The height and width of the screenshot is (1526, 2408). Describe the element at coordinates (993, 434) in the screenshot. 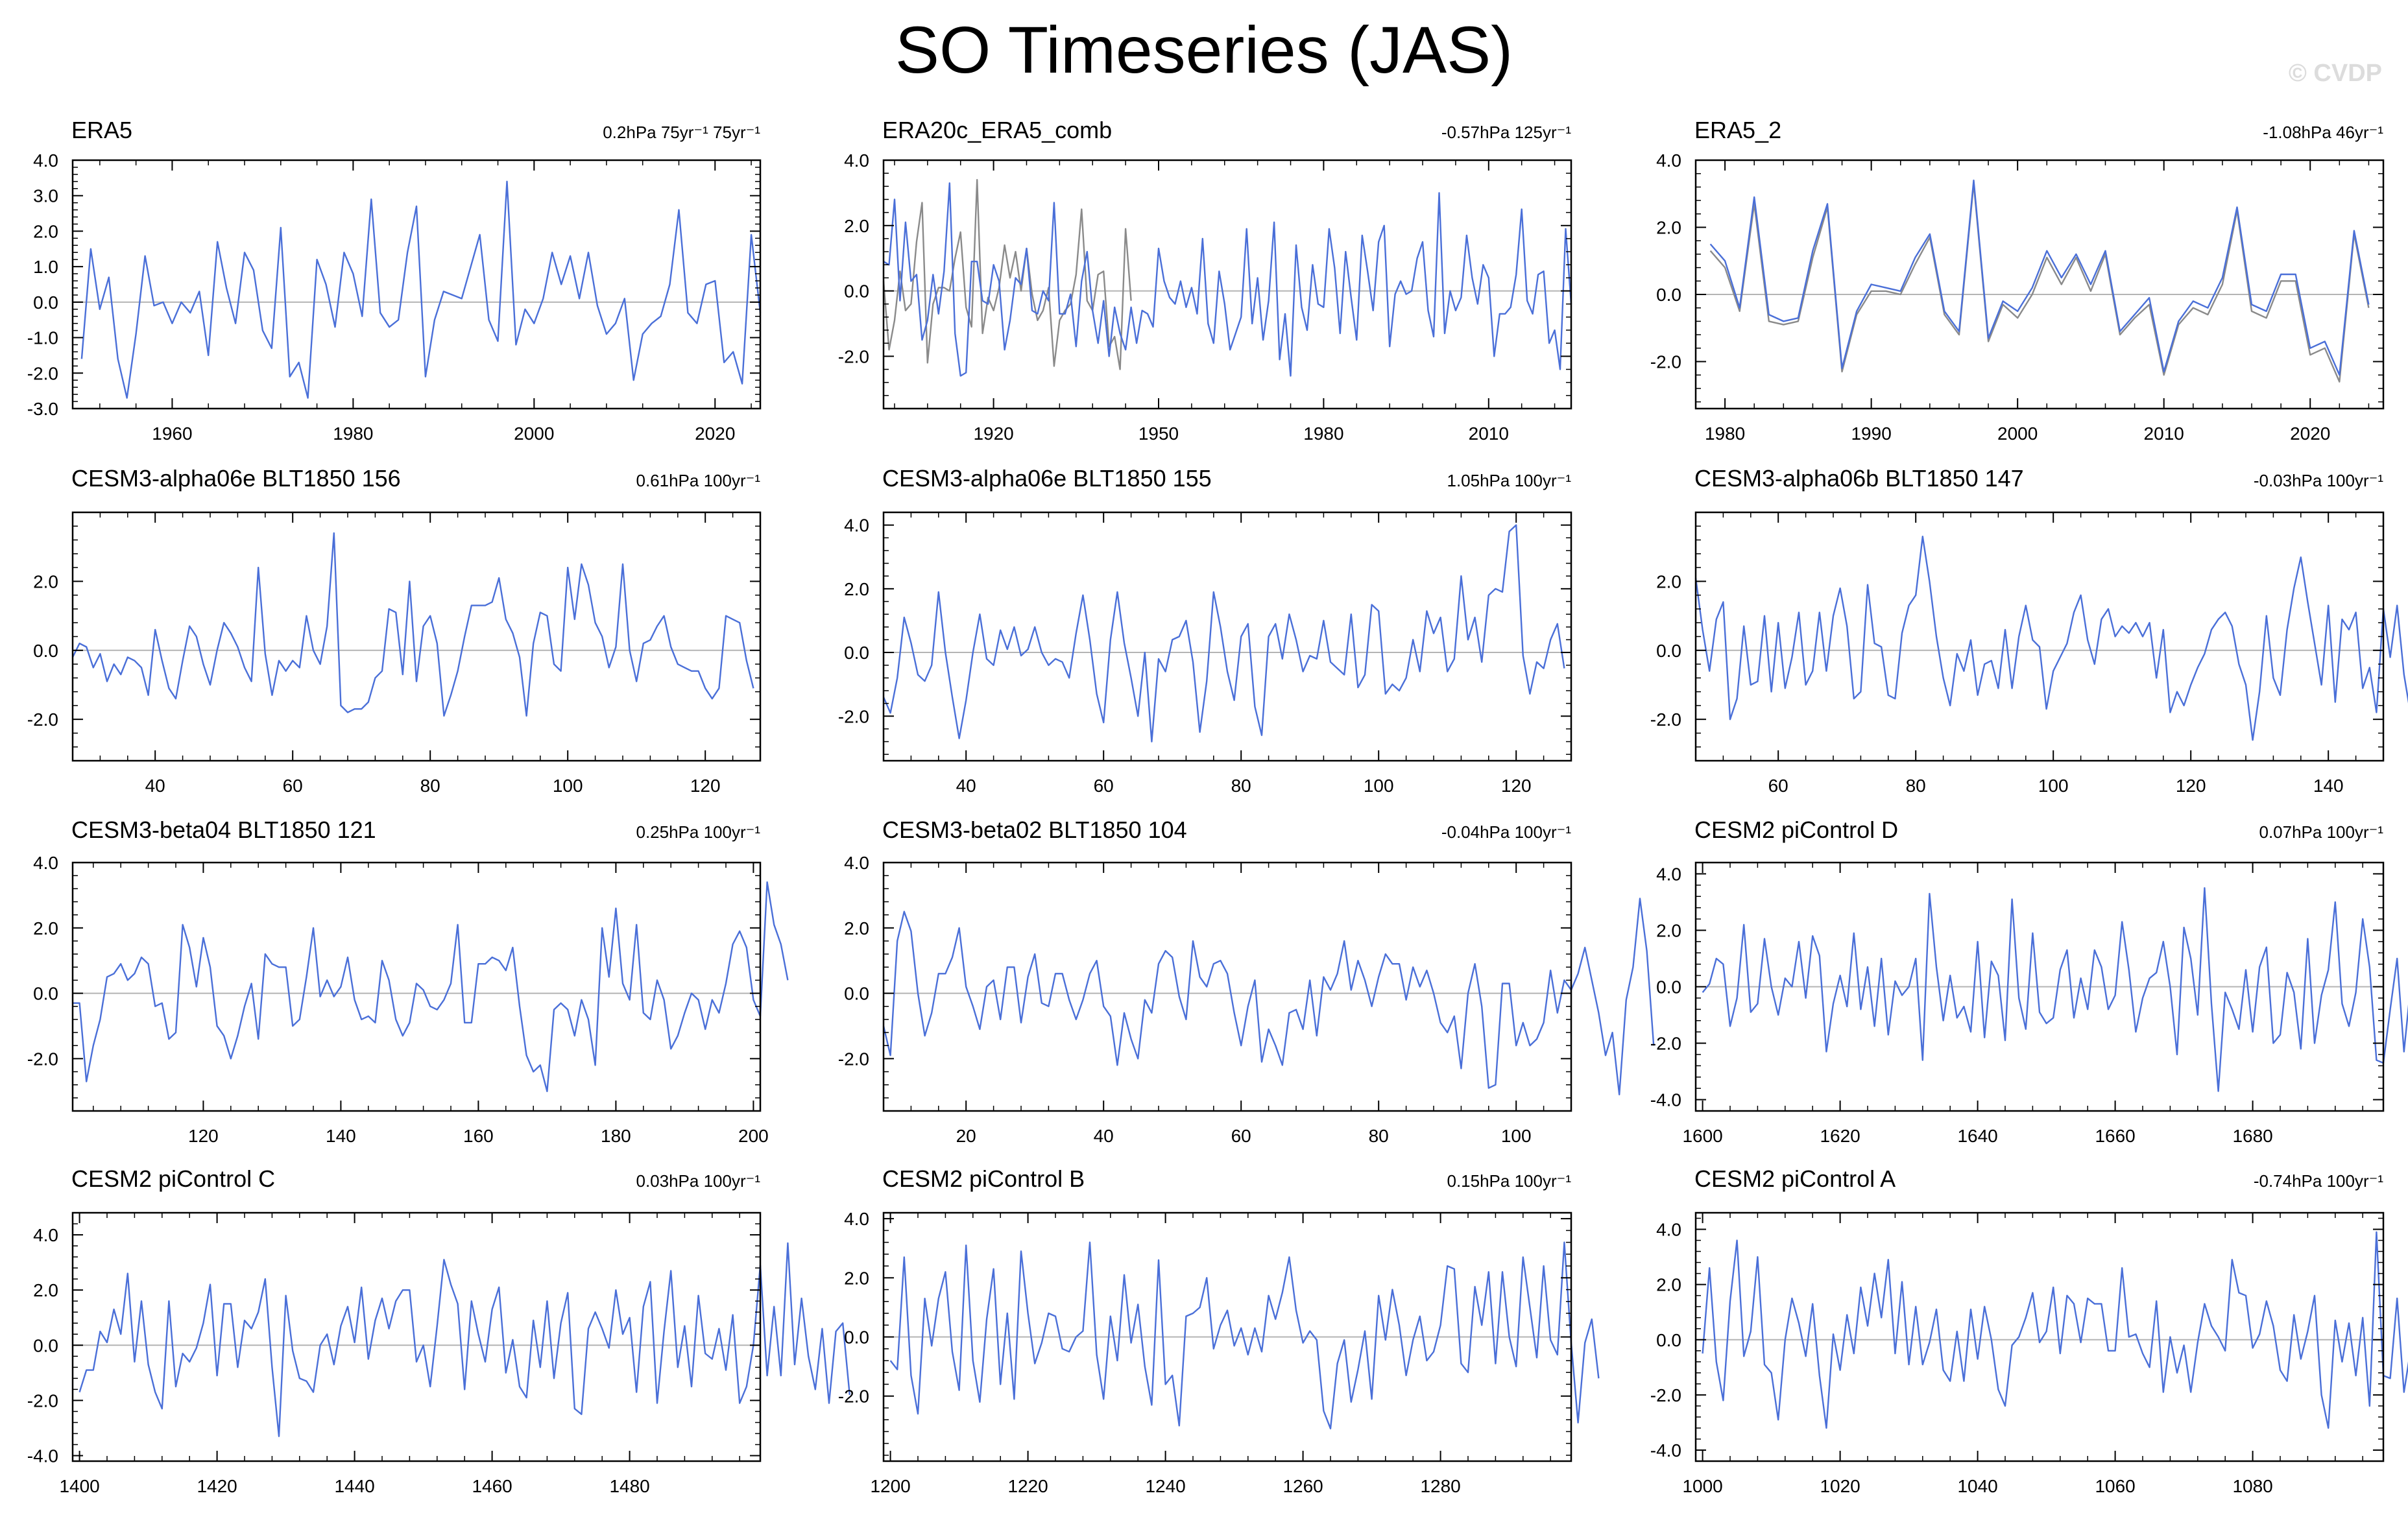

I see `x-tick-label: 1920` at that location.